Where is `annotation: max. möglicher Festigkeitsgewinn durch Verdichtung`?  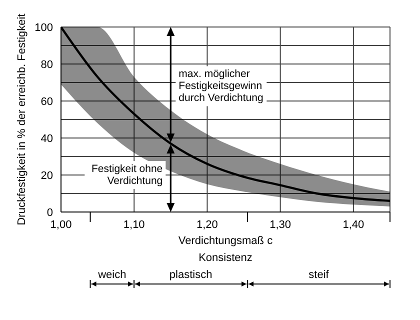 annotation: max. möglicher Festigkeitsgewinn durch Verdichtung is located at coordinates (221, 86).